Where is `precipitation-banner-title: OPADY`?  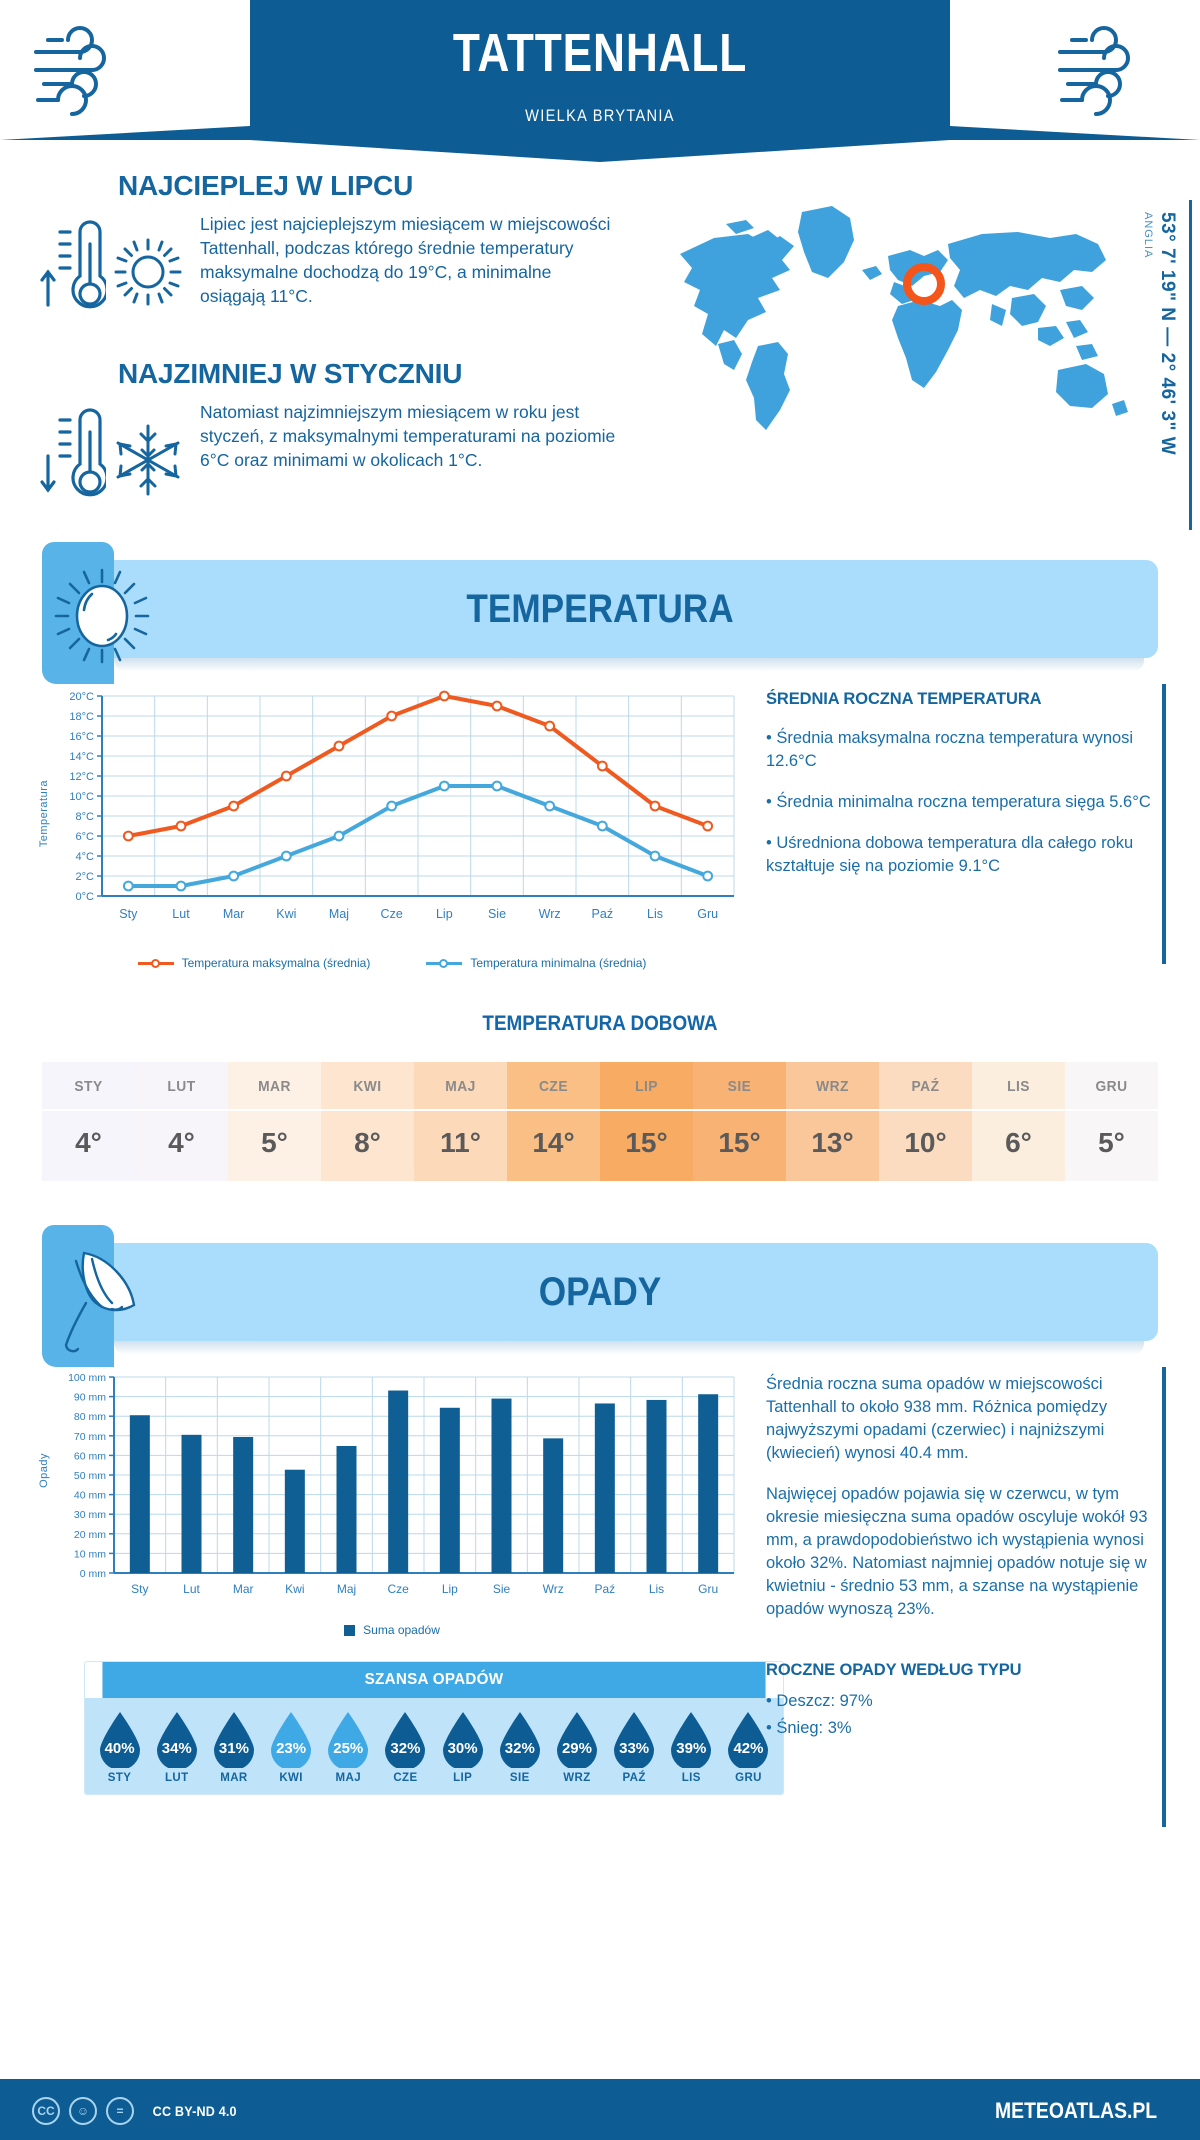 precipitation-banner-title: OPADY is located at coordinates (600, 1291).